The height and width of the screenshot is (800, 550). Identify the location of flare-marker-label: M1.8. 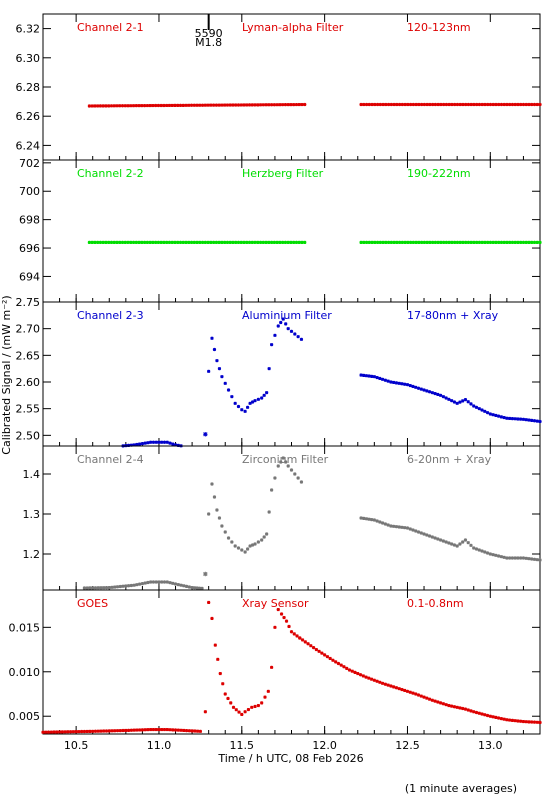
(208, 42).